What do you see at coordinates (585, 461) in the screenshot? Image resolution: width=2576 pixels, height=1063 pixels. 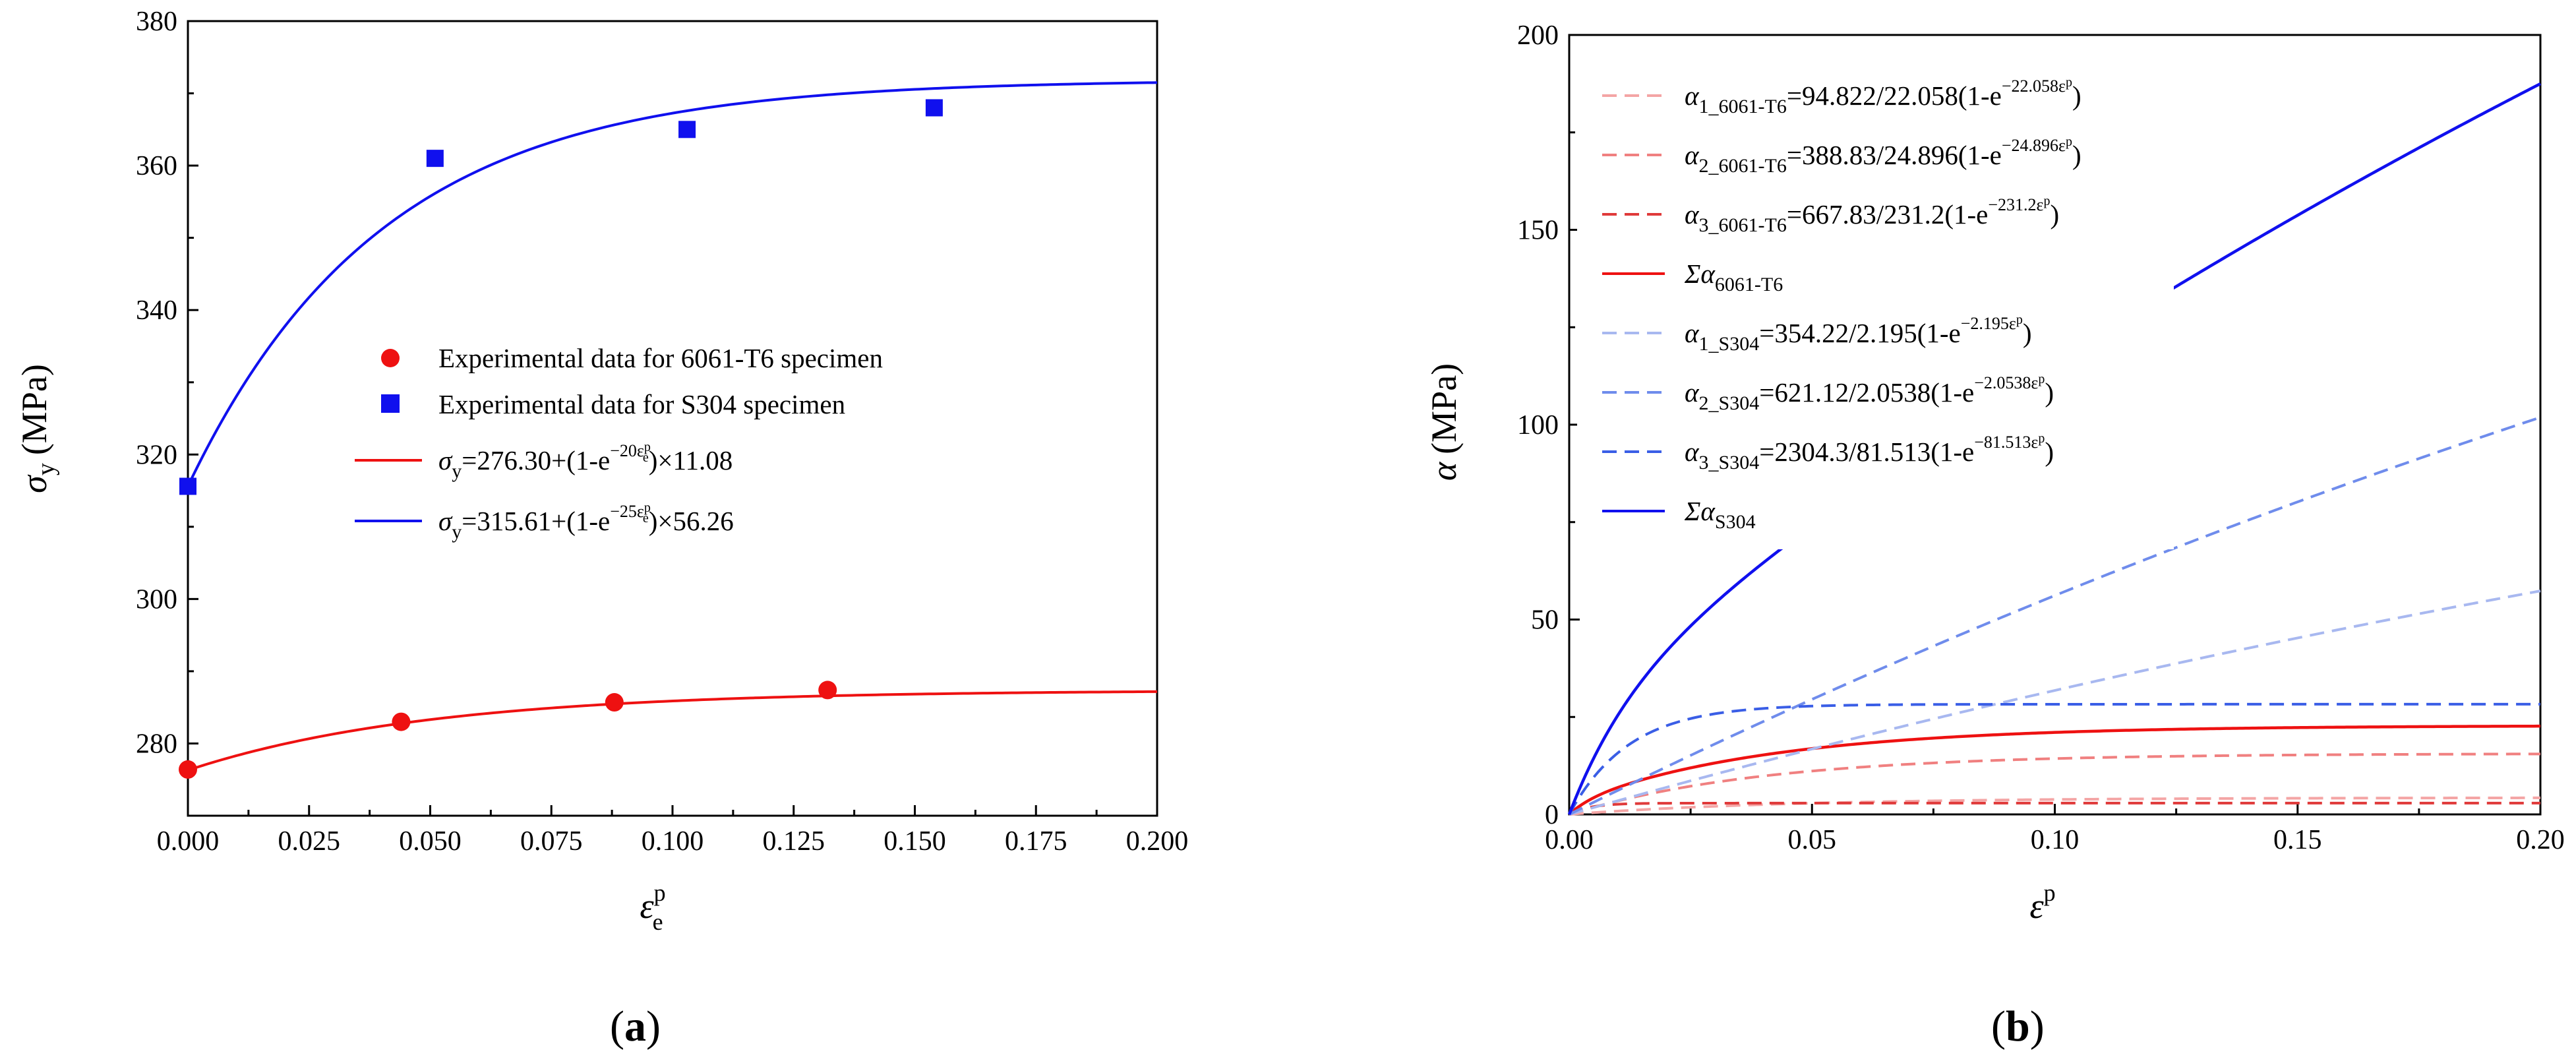 I see `legend-label-6061-t6-fit: σy=276.30+(1-e−20εp e)×11.08` at bounding box center [585, 461].